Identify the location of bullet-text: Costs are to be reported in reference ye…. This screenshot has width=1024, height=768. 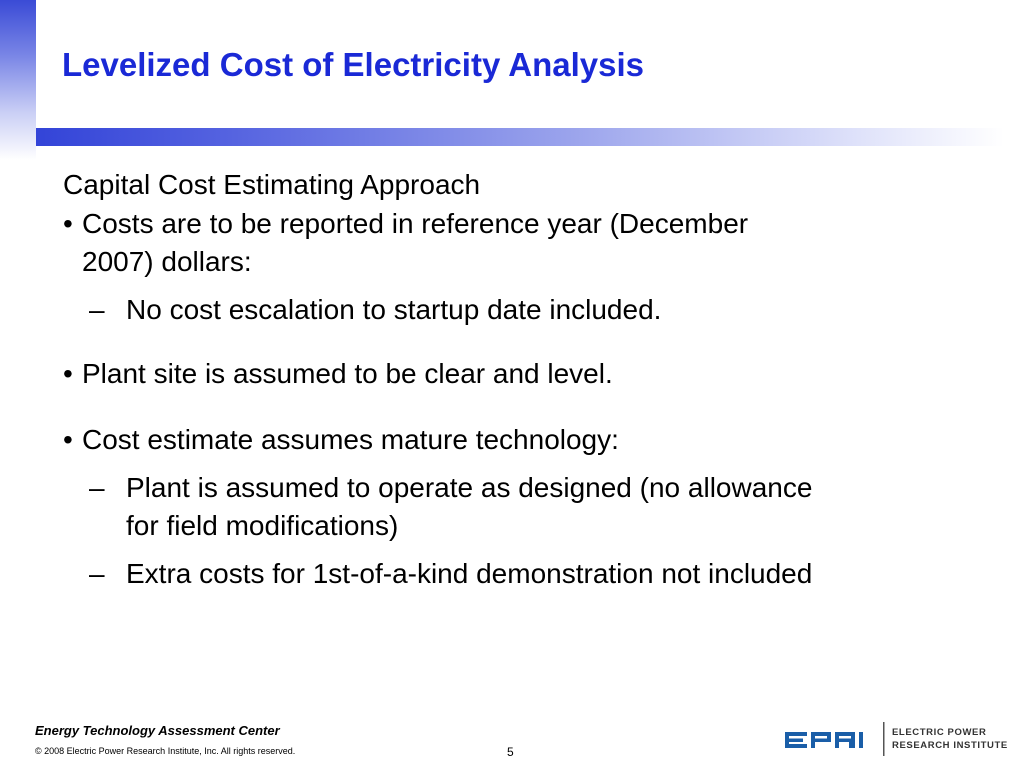
(415, 242).